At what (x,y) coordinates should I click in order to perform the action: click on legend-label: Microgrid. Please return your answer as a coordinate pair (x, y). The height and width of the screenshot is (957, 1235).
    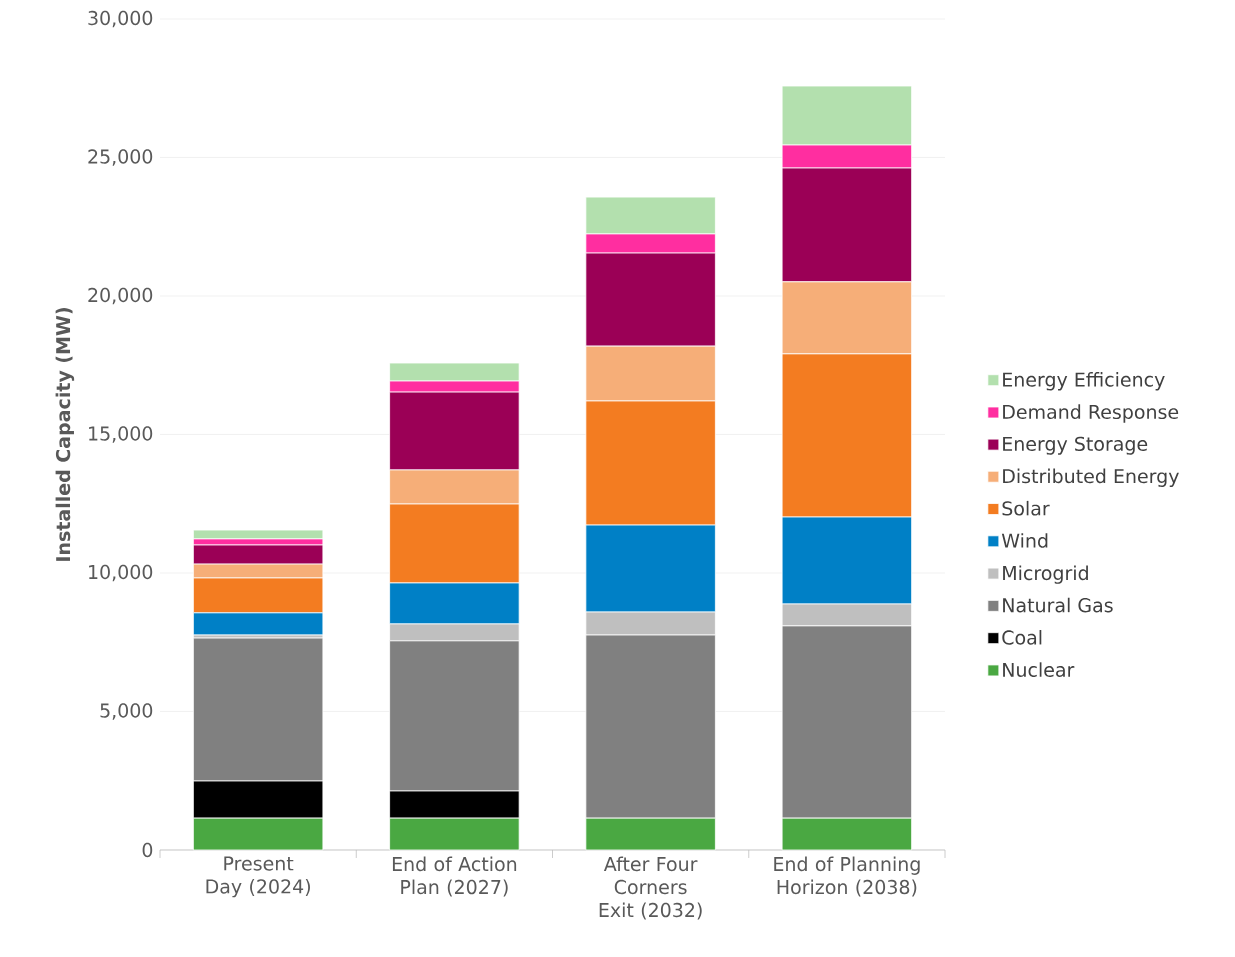
    Looking at the image, I should click on (1045, 574).